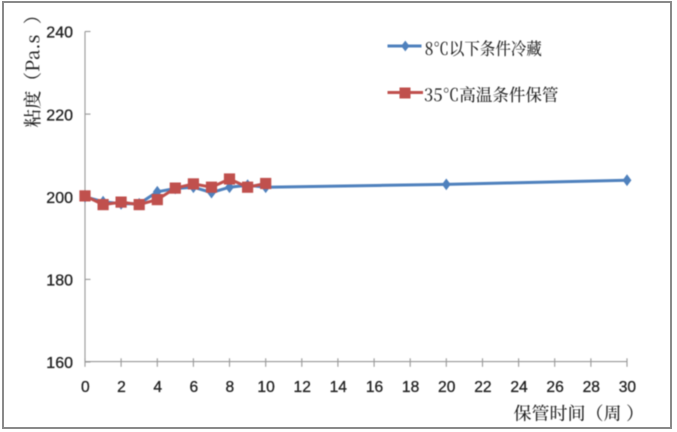 The width and height of the screenshot is (677, 432). Describe the element at coordinates (591, 387) in the screenshot. I see `svg-text: 28` at that location.